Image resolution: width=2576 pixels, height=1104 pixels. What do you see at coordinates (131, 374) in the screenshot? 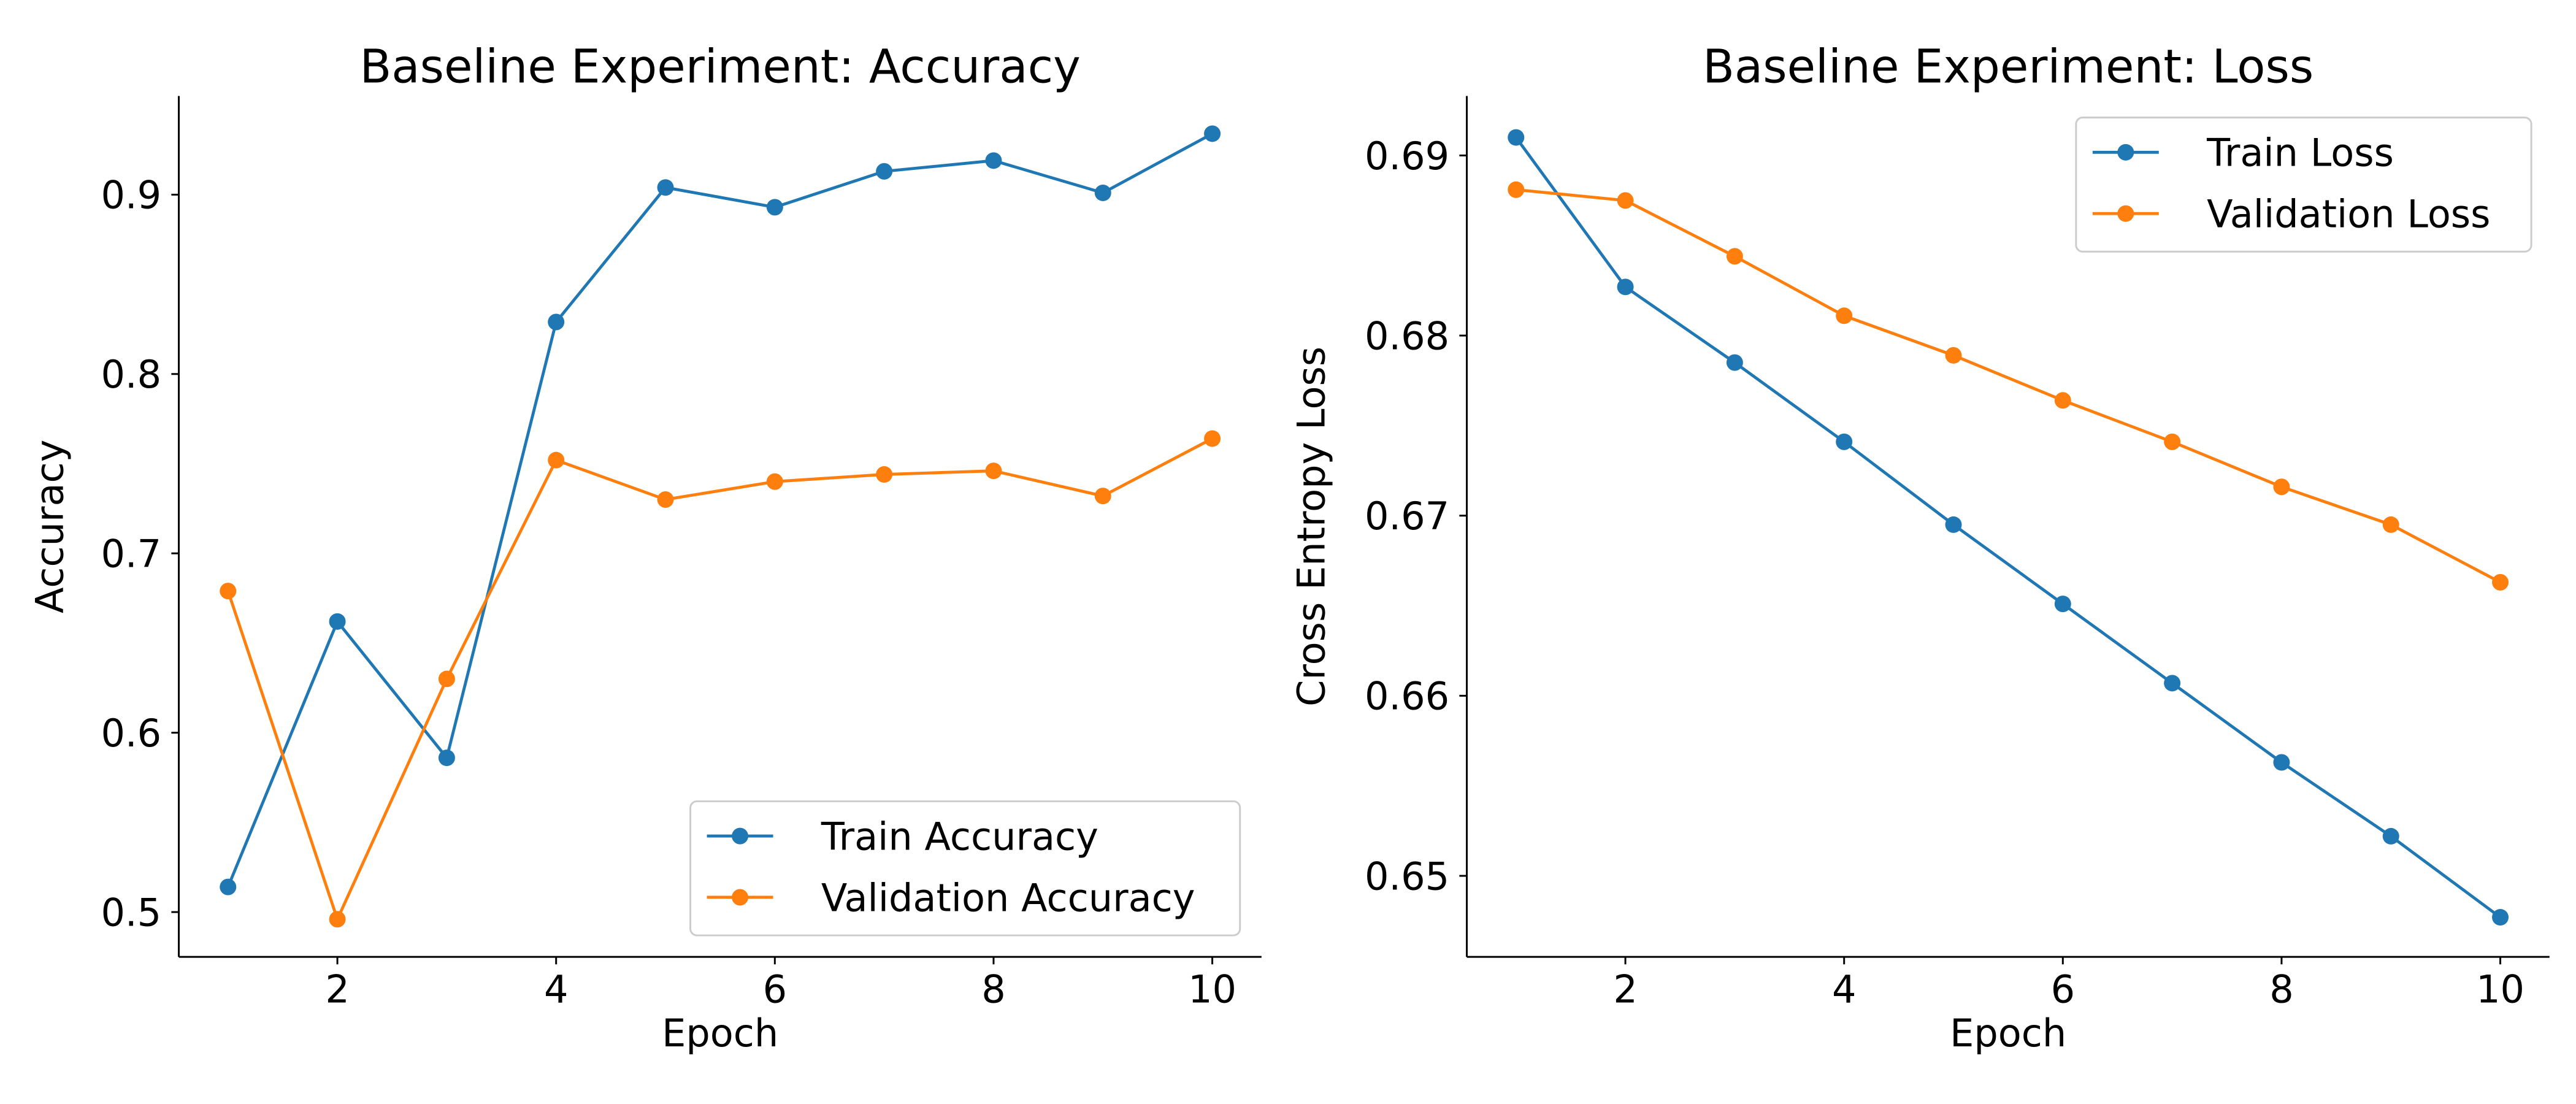
I see `y-tick-label: 0.8` at bounding box center [131, 374].